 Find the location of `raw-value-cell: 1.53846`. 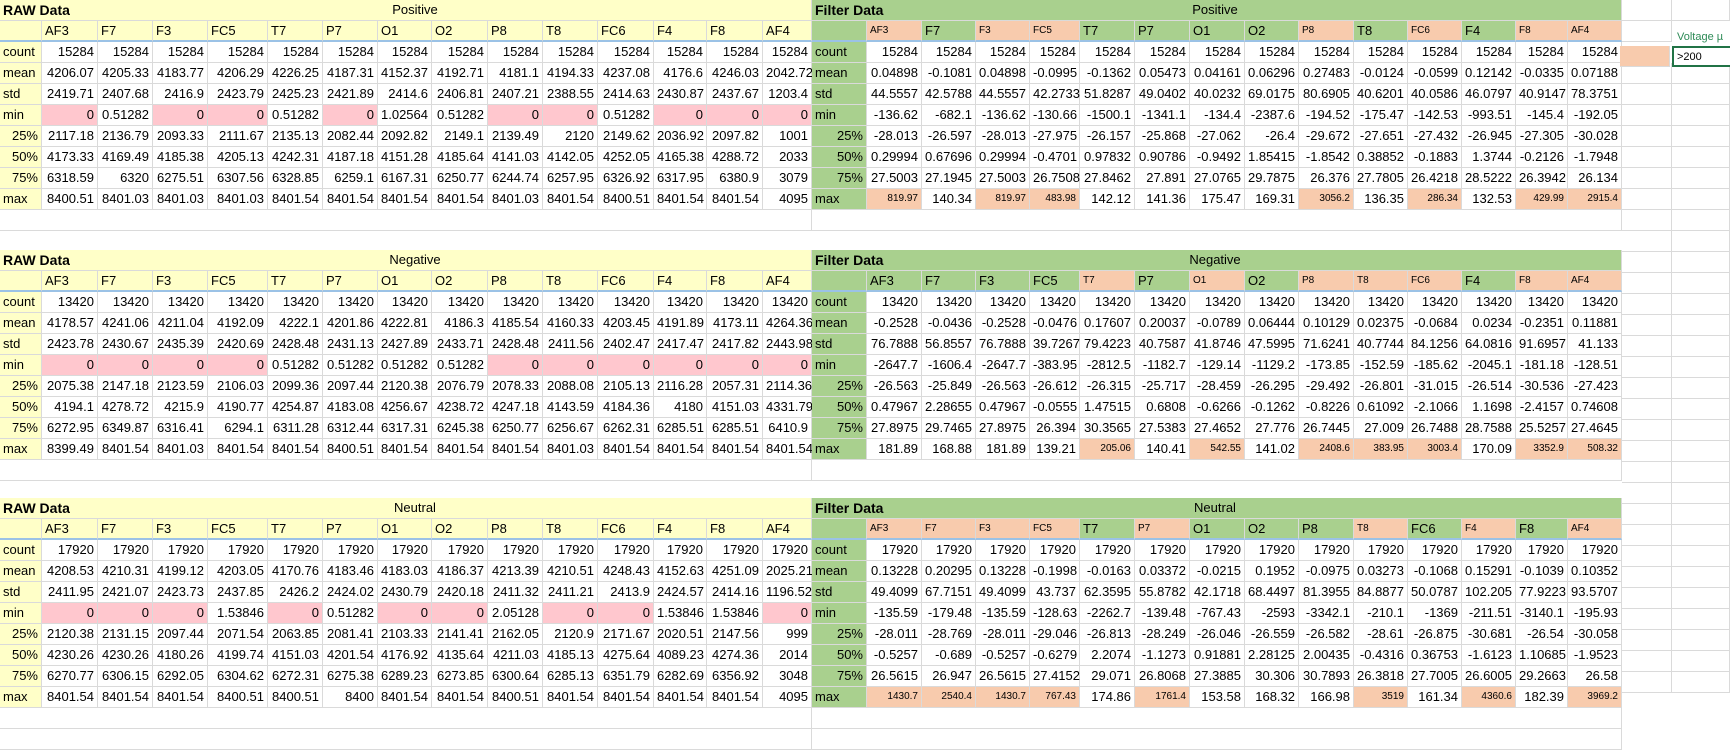

raw-value-cell: 1.53846 is located at coordinates (238, 613).